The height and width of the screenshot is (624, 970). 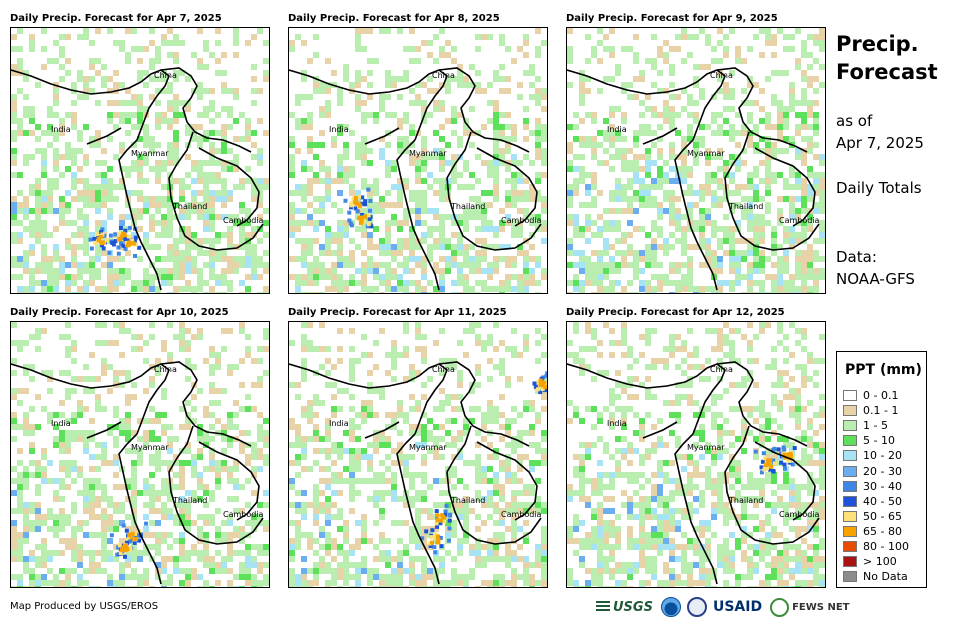 What do you see at coordinates (881, 396) in the screenshot?
I see `legend-label: 0 - 0.1` at bounding box center [881, 396].